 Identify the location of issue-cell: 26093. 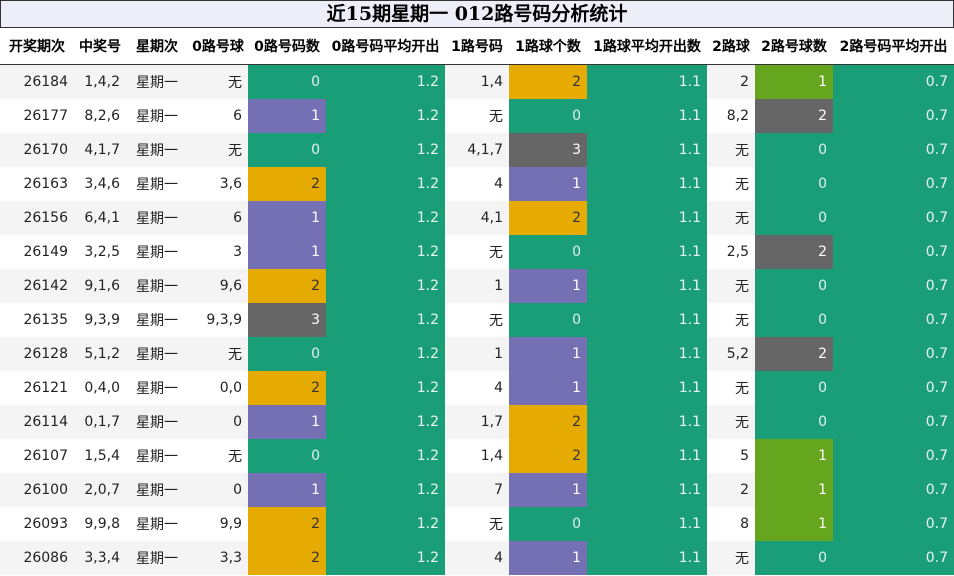
(37, 524).